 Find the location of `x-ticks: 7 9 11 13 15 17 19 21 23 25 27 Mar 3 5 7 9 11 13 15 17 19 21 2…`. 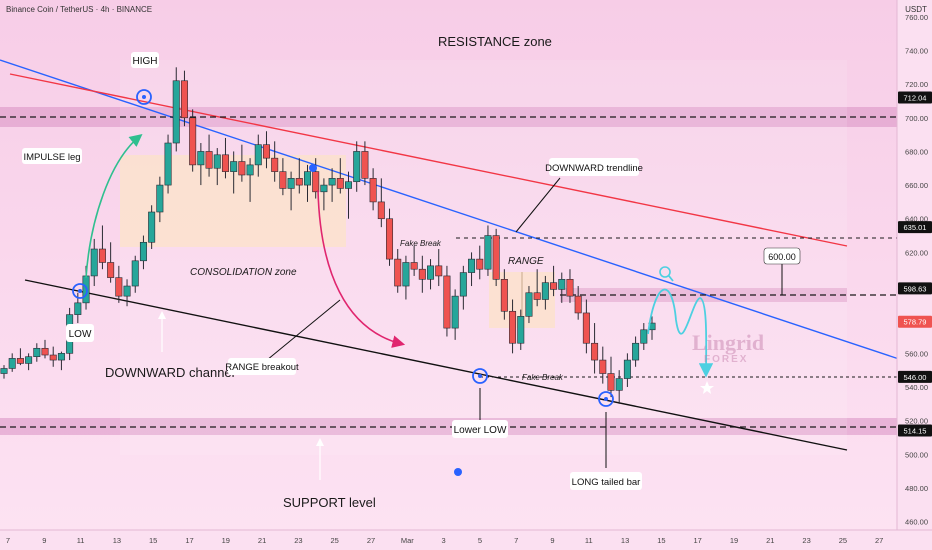

x-ticks: 7 9 11 13 15 17 19 21 23 25 27 Mar 3 5 7 9 11 13 15 17 19 21 2… is located at coordinates (444, 540).